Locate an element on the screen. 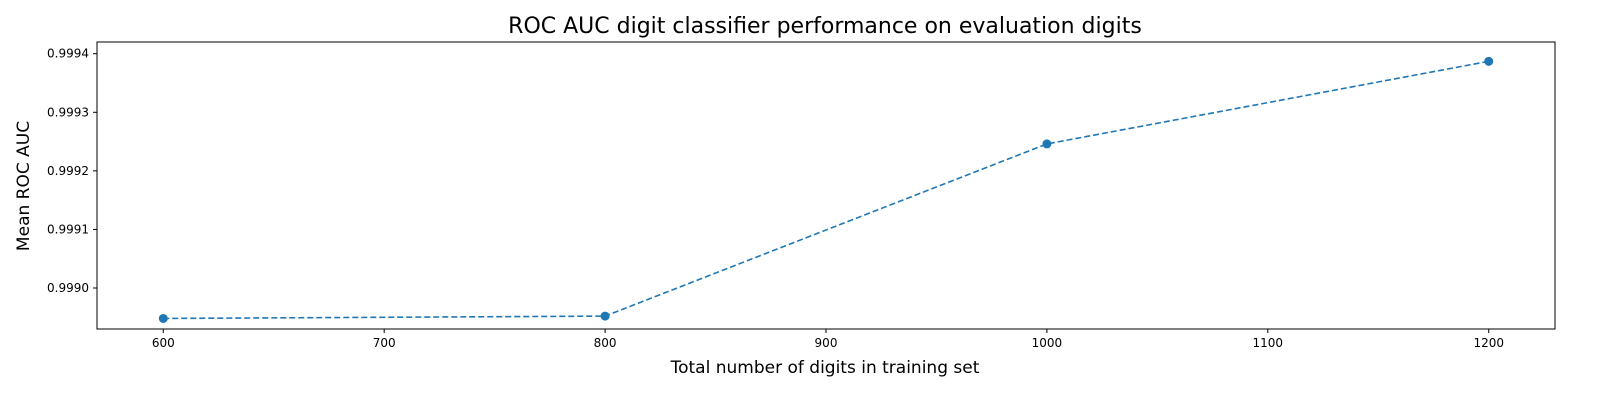 The height and width of the screenshot is (400, 1600). x-tick-label: 1000 is located at coordinates (1047, 343).